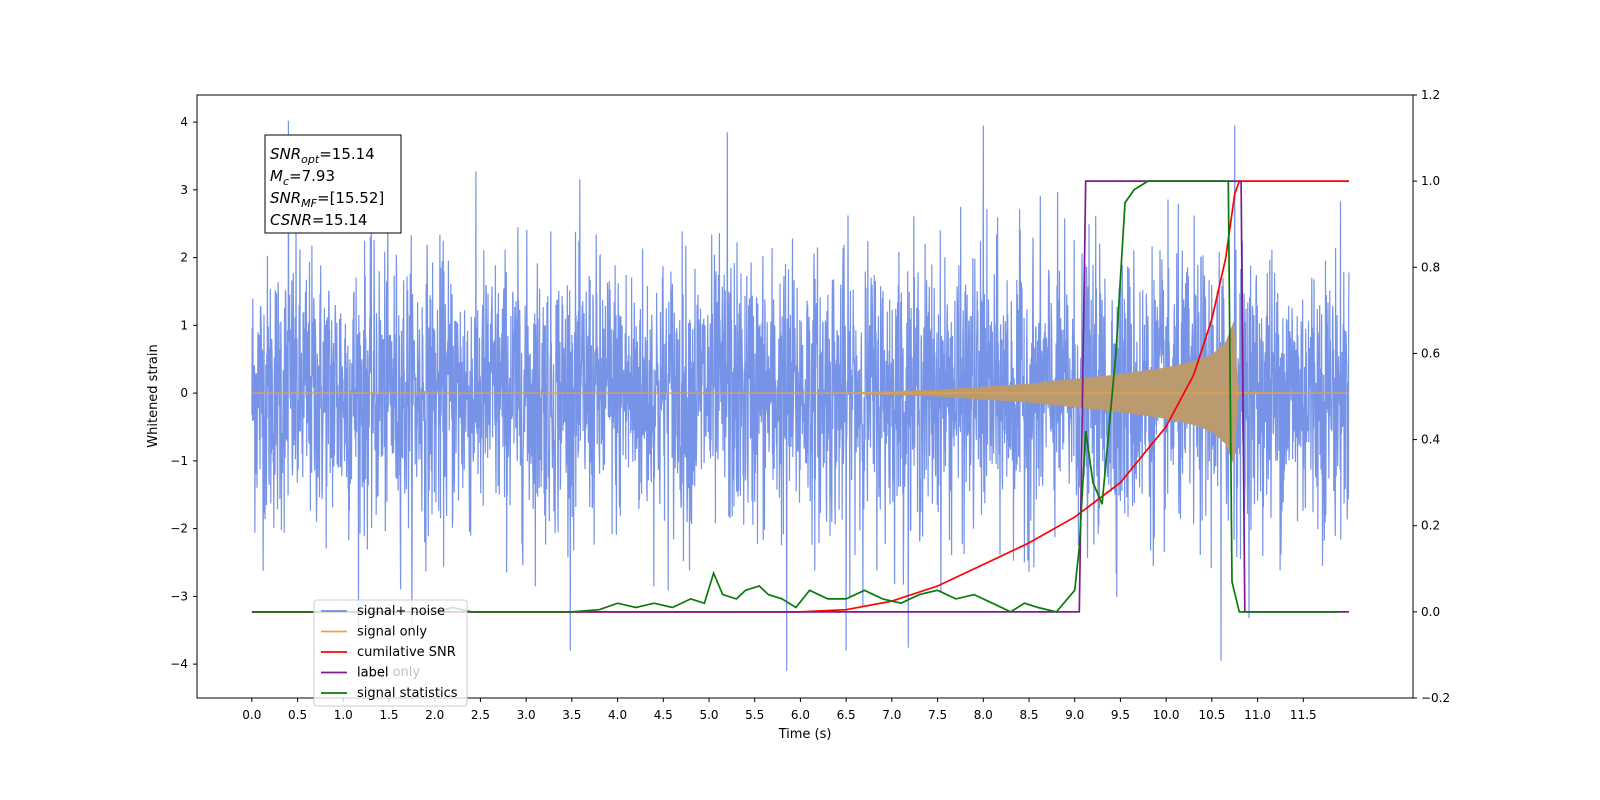 The height and width of the screenshot is (800, 1600). I want to click on y2-tick-label: 0.4, so click(1430, 440).